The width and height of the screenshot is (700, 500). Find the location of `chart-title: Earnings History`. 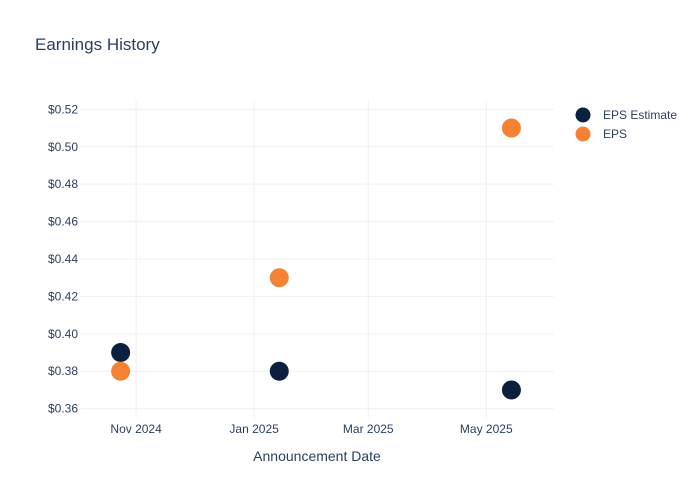

chart-title: Earnings History is located at coordinates (97, 44).